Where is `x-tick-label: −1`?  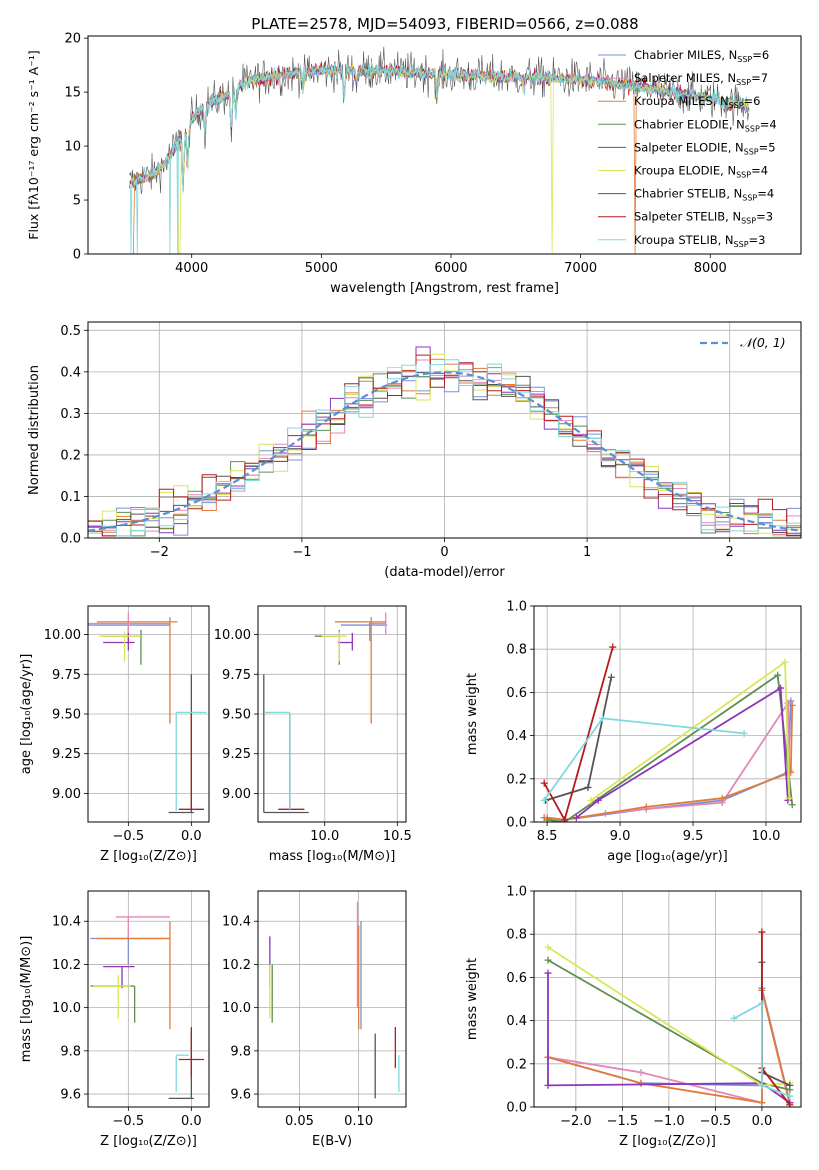 x-tick-label: −1 is located at coordinates (301, 552).